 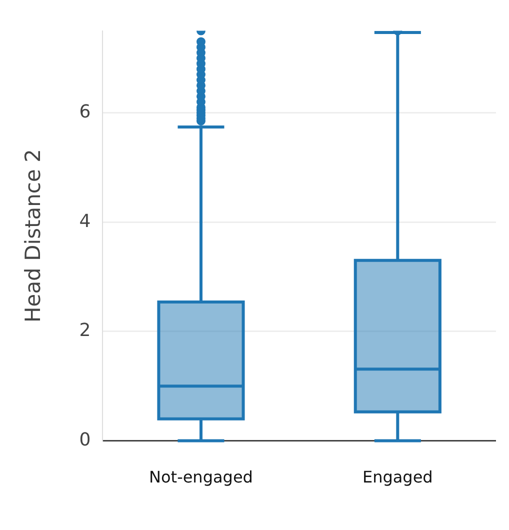 What do you see at coordinates (85, 439) in the screenshot?
I see `y-tick-label: 0` at bounding box center [85, 439].